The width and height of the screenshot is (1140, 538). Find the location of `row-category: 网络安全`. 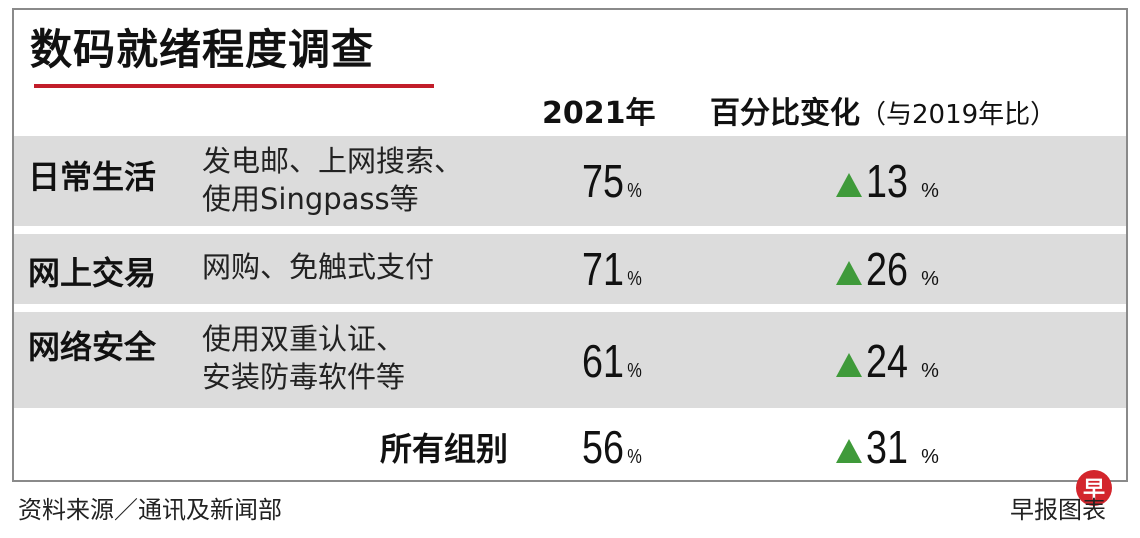

row-category: 网络安全 is located at coordinates (92, 347).